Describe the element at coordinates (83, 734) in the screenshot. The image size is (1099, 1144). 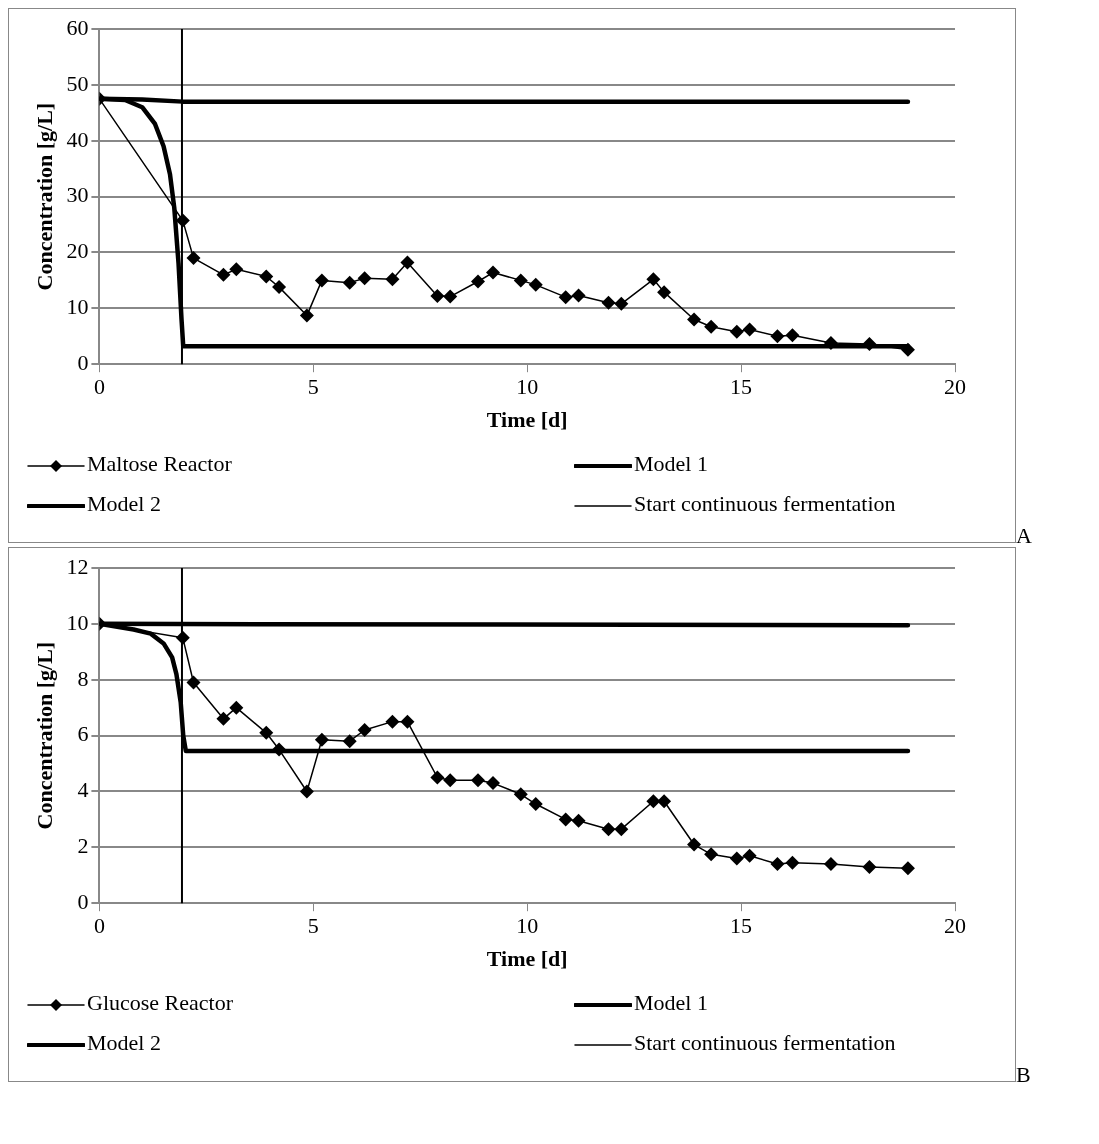
I see `y-tick-label: 6` at that location.